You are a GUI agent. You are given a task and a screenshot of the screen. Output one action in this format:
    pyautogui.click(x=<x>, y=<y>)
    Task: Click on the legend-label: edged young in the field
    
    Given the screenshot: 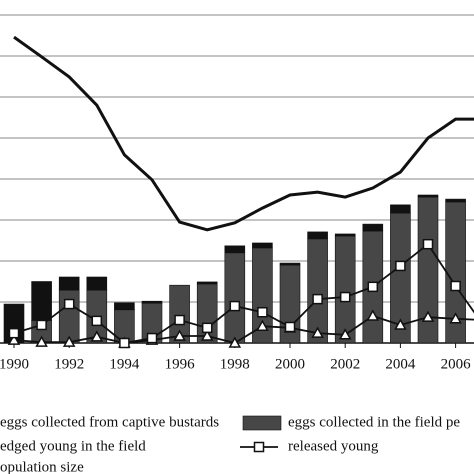 What is the action you would take?
    pyautogui.click(x=73, y=446)
    